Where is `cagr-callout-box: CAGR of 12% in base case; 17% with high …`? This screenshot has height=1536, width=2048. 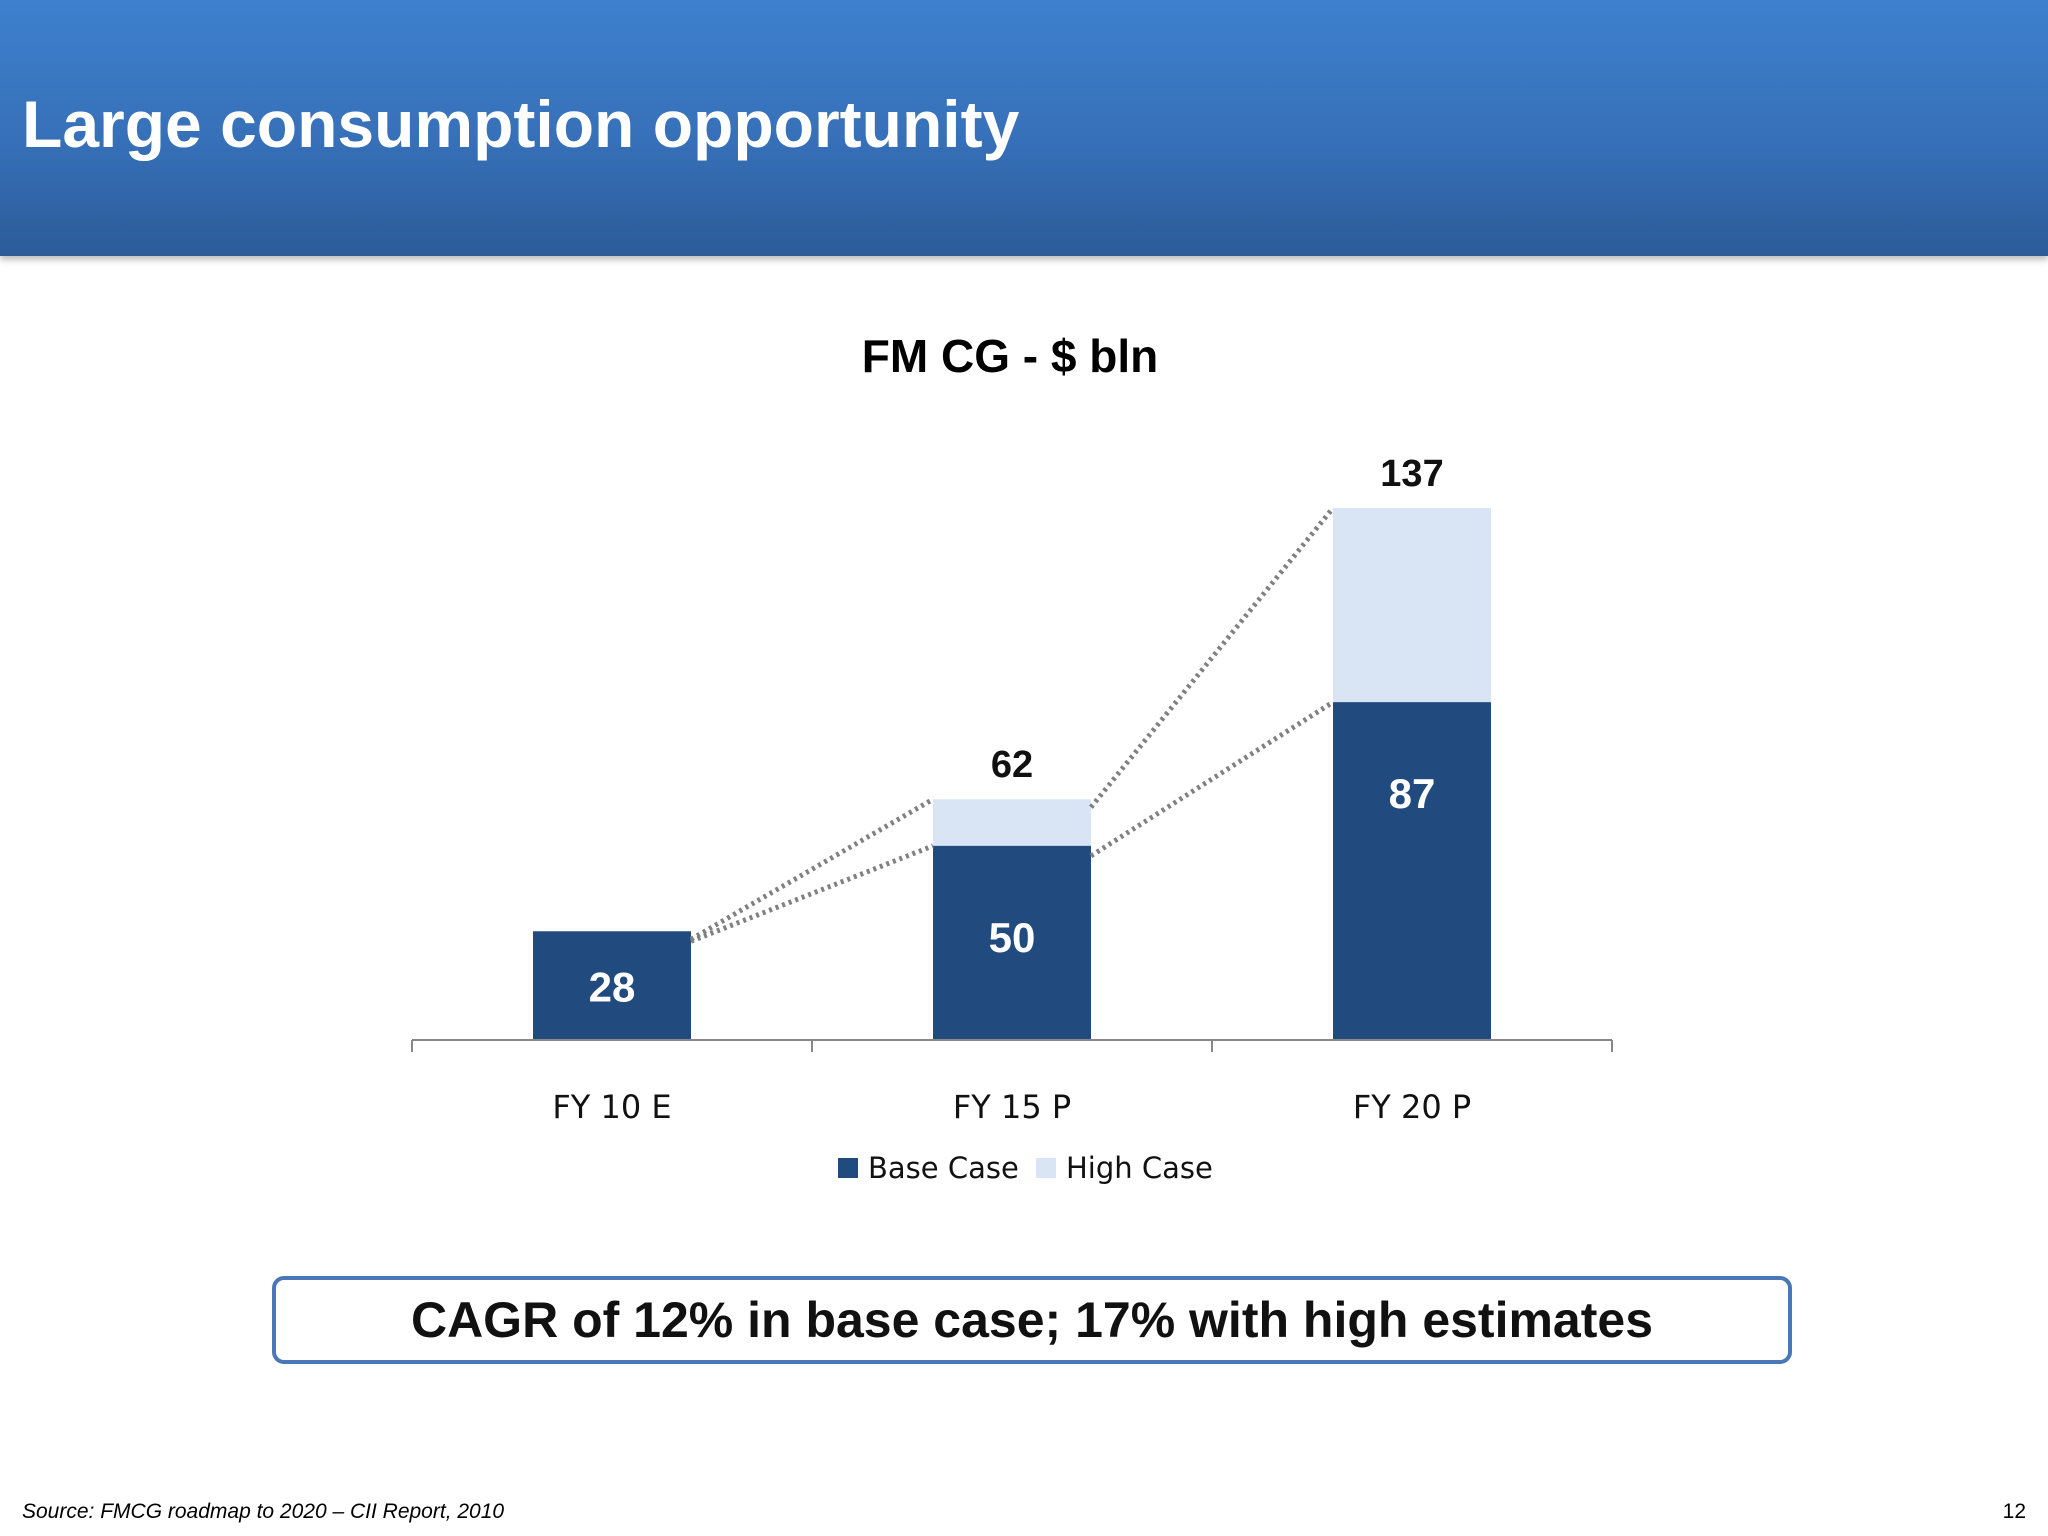
cagr-callout-box: CAGR of 12% in base case; 17% with high … is located at coordinates (1032, 1320).